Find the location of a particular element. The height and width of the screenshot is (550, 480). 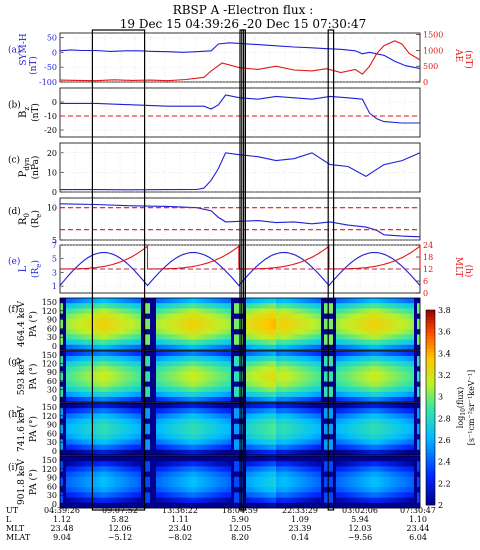

energy-label: 593 keV is located at coordinates (22, 376).